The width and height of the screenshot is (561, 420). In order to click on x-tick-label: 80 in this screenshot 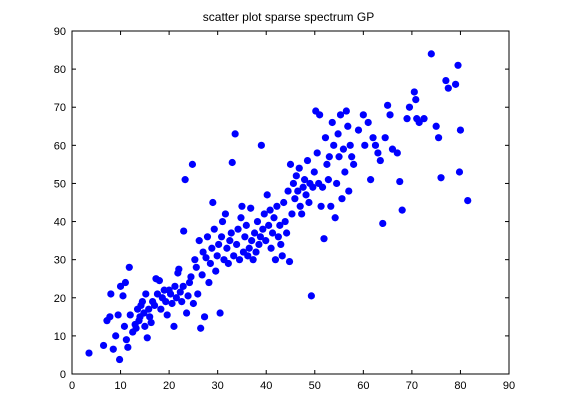, I will do `click(460, 386)`.